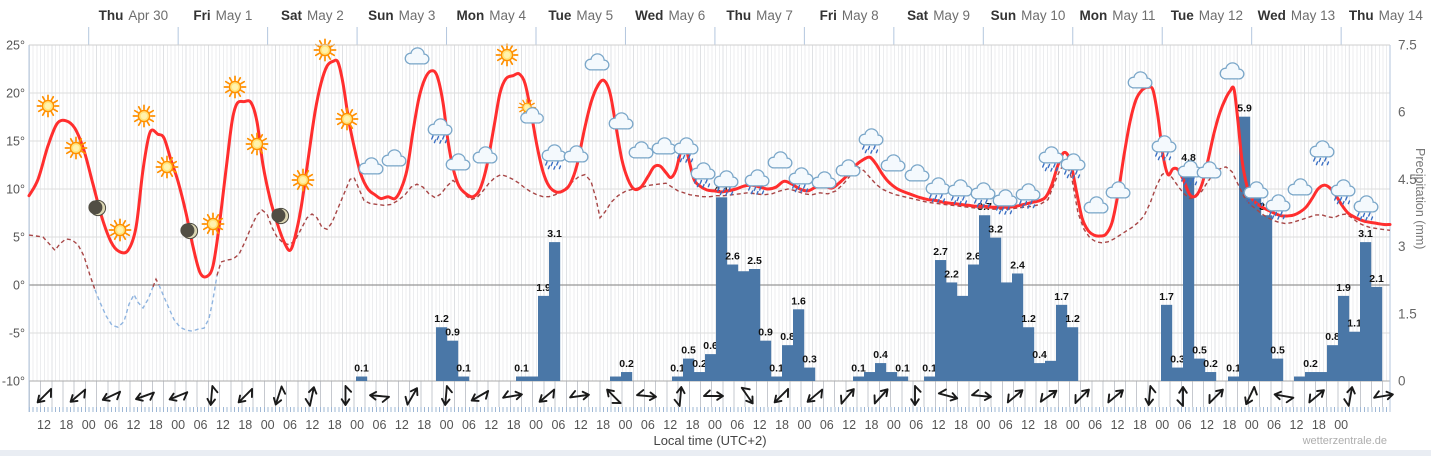  I want to click on day-label: Fri May 8, so click(849, 15).